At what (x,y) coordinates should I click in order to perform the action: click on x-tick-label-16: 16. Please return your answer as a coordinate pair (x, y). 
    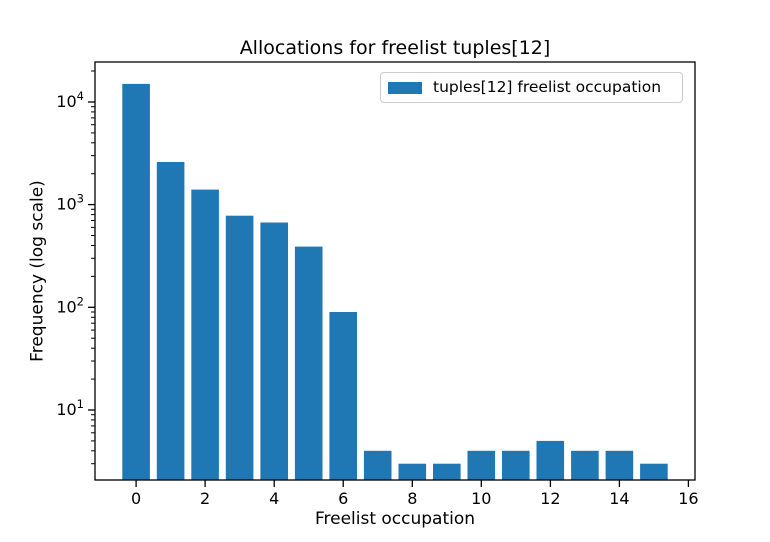
    Looking at the image, I should click on (688, 498).